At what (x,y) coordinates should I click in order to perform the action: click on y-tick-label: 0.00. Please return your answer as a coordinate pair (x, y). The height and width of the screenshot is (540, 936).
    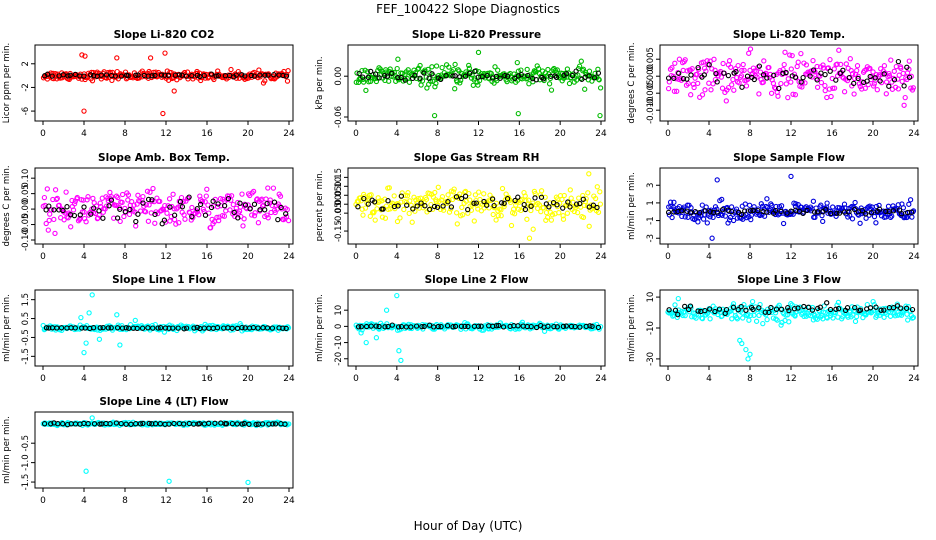
    Looking at the image, I should click on (339, 204).